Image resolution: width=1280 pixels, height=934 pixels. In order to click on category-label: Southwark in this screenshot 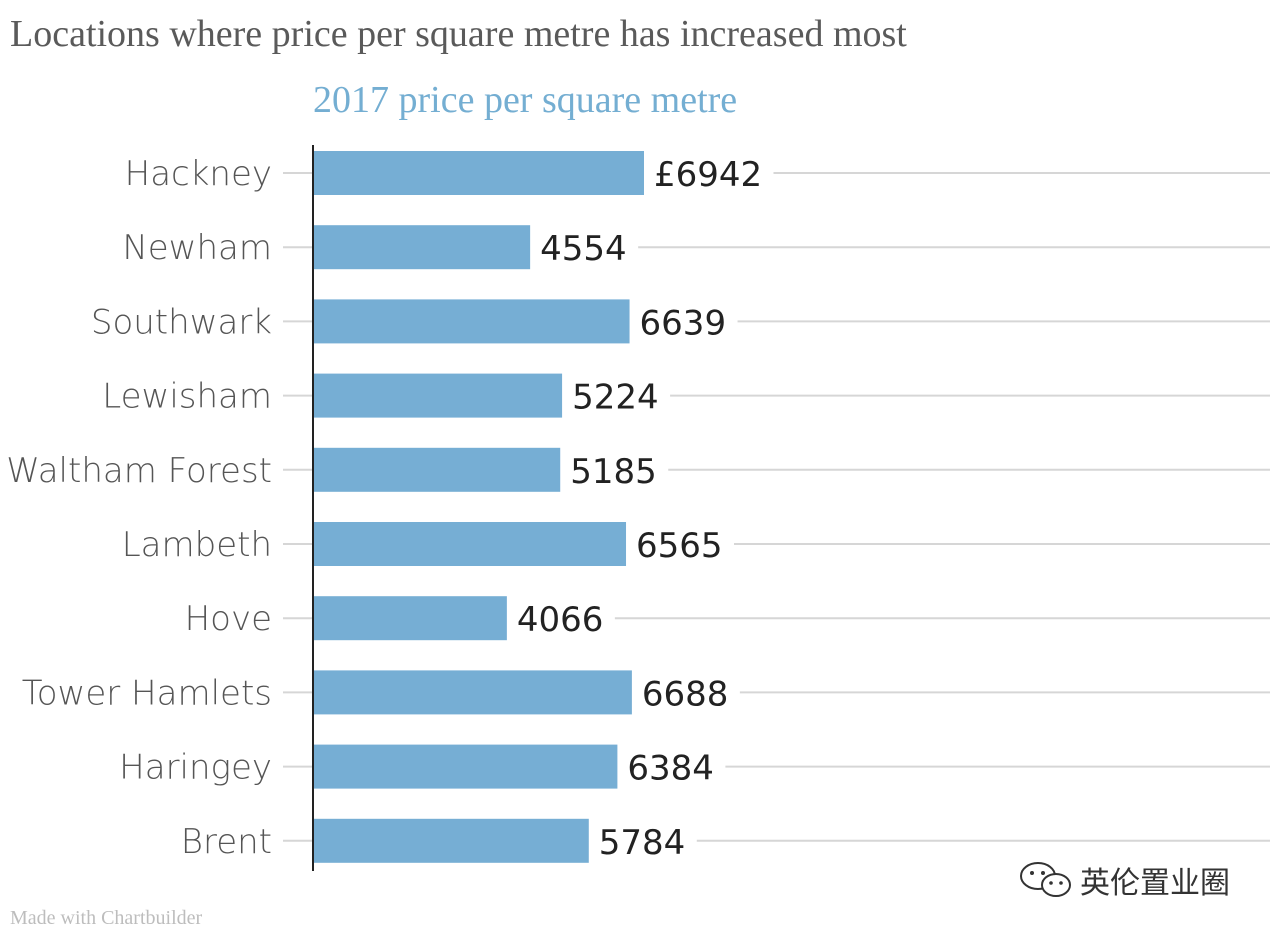, I will do `click(181, 322)`.